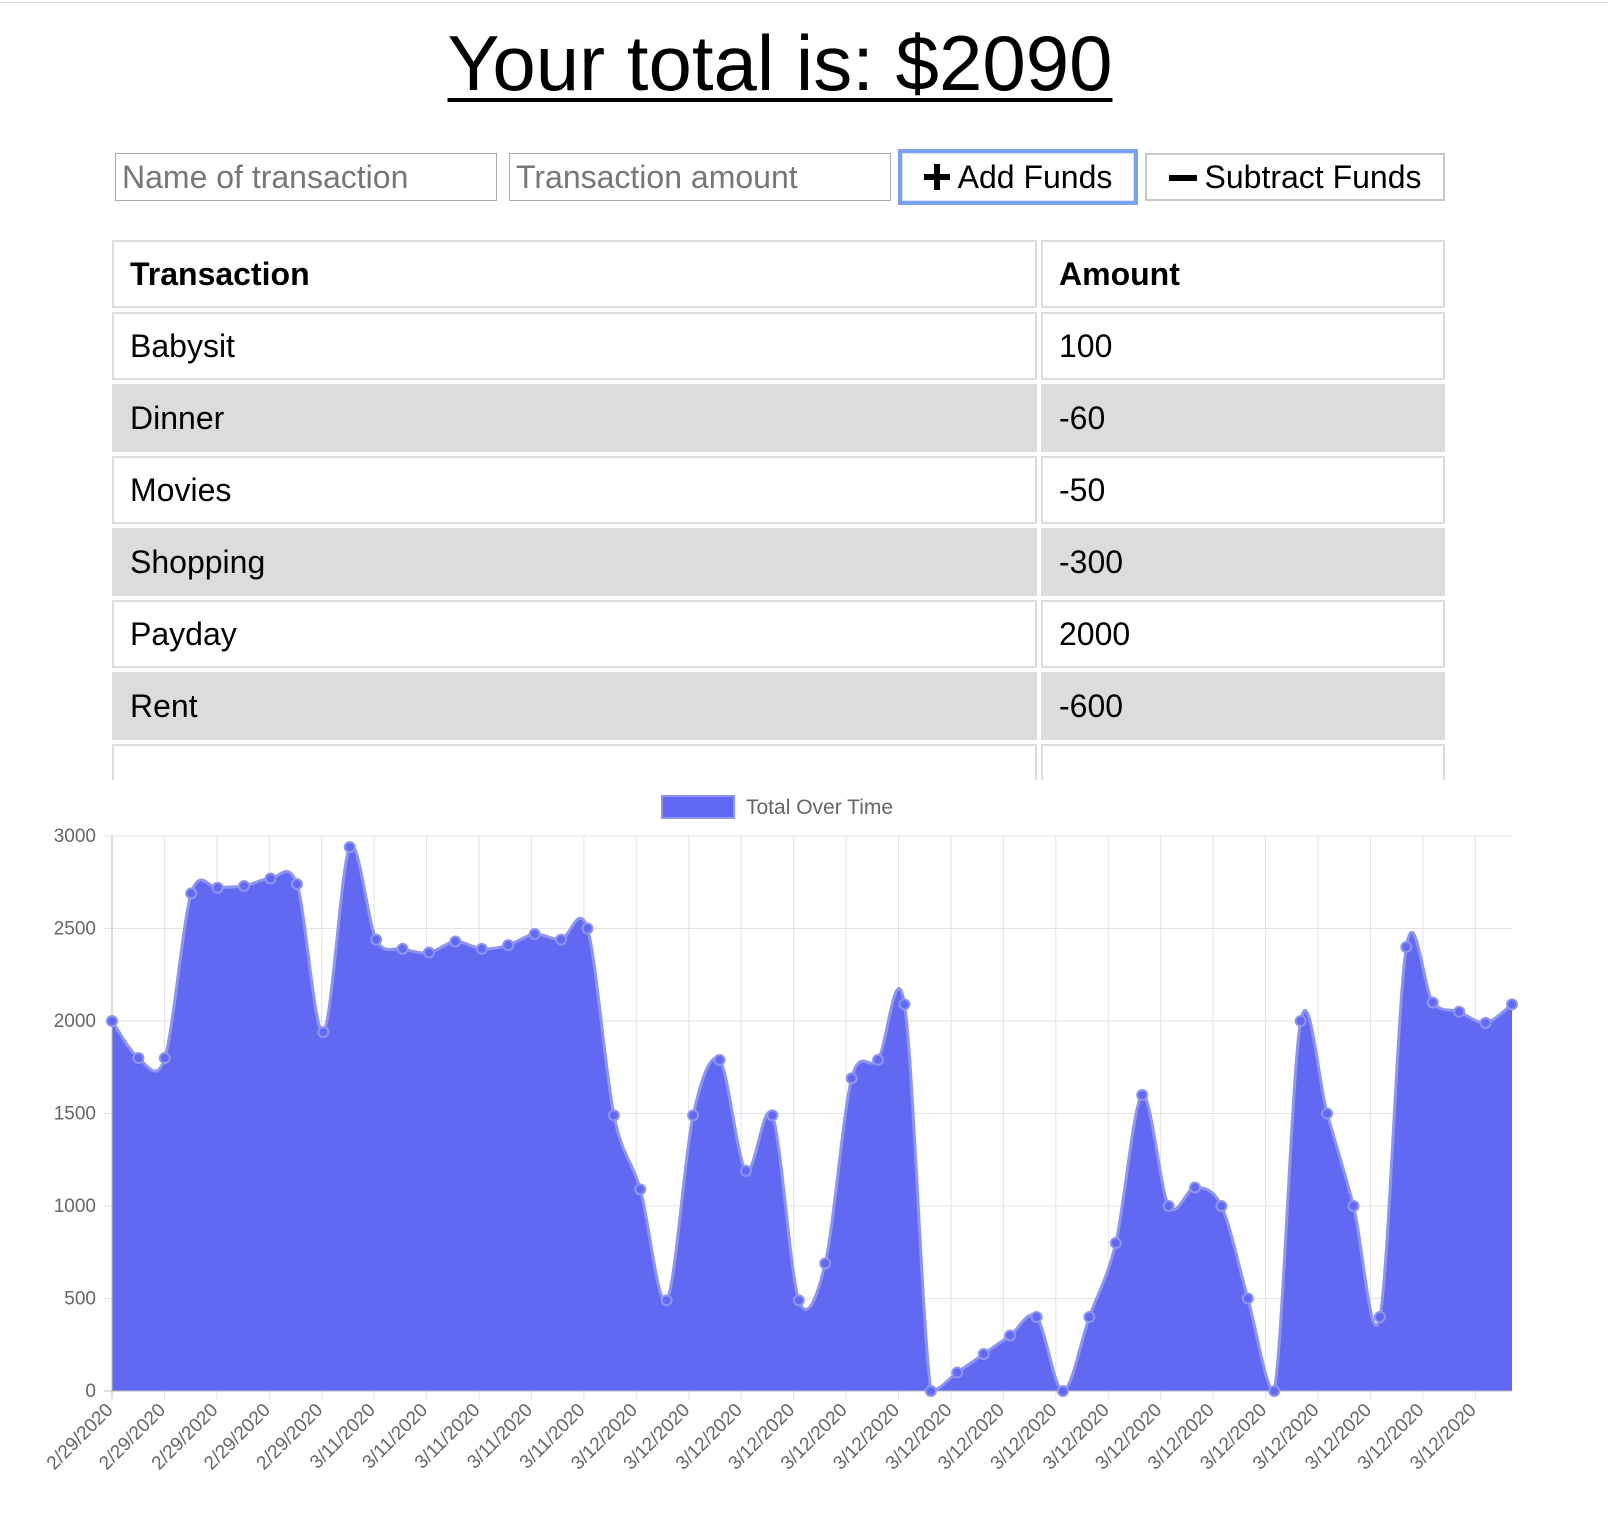  What do you see at coordinates (75, 929) in the screenshot?
I see `y-tick-label: 2500` at bounding box center [75, 929].